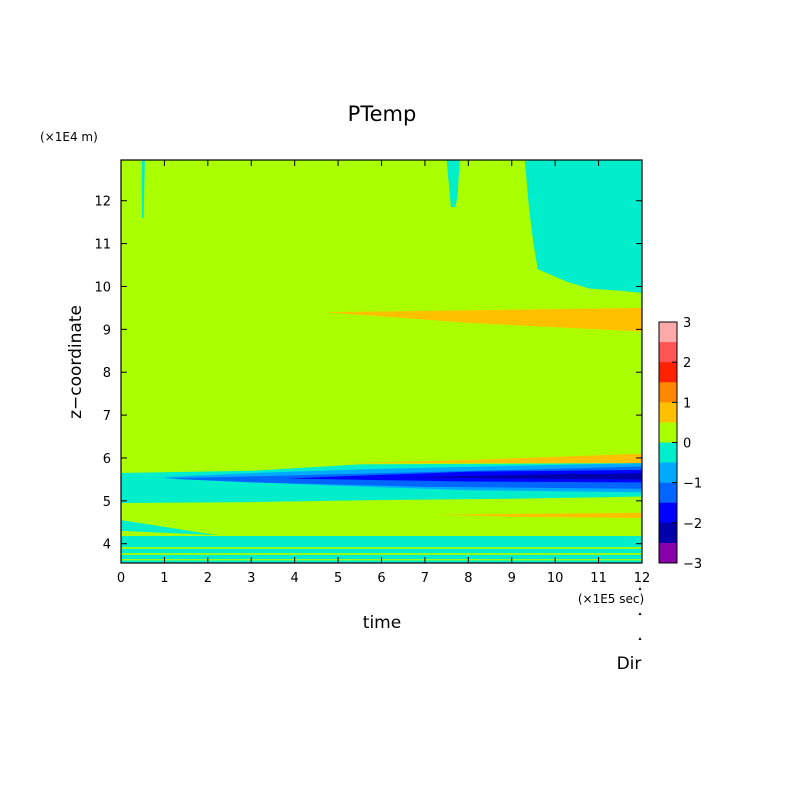 The width and height of the screenshot is (804, 804). What do you see at coordinates (69, 137) in the screenshot?
I see `y-axis-multiplier: (×1E4 m)` at bounding box center [69, 137].